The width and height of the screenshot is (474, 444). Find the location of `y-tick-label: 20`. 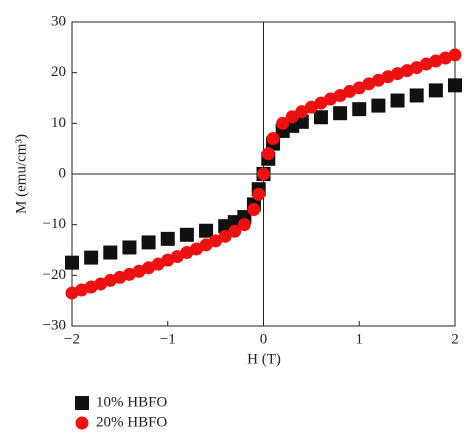

y-tick-label: 20 is located at coordinates (58, 72).